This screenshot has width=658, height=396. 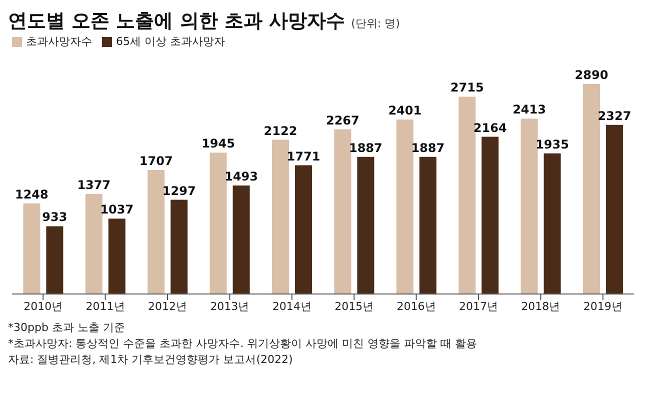 I want to click on text: *초과사망자: 통상적인 수준을 초과한 사망자수. 위기상황이 사망에 미친 영향을 파악할 때 활용, so click(x=243, y=344).